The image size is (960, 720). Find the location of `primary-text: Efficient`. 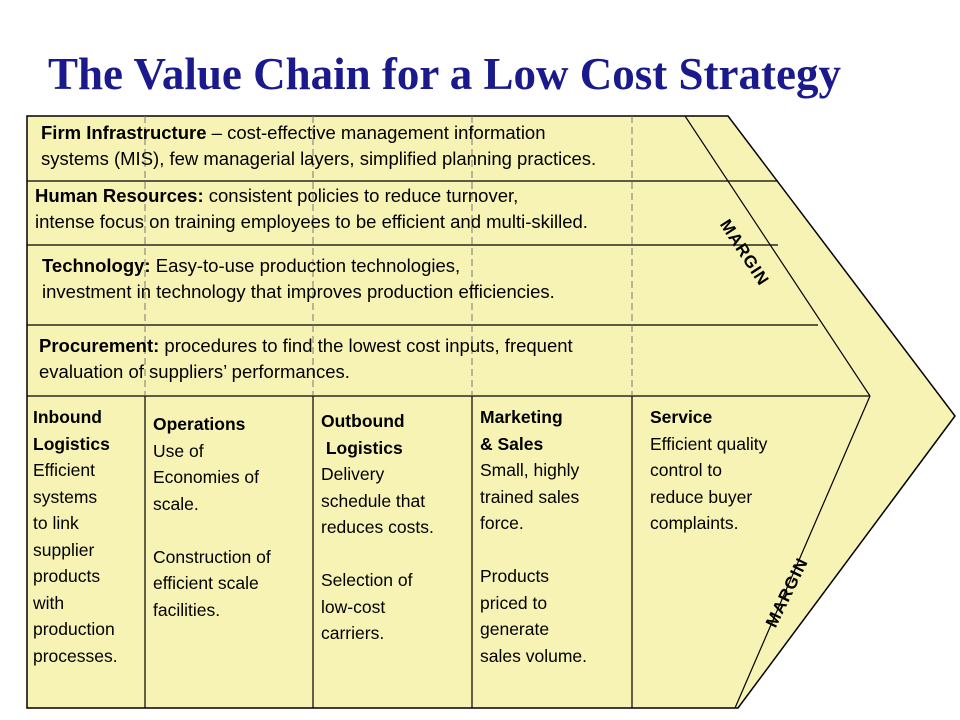

primary-text: Efficient is located at coordinates (64, 470).